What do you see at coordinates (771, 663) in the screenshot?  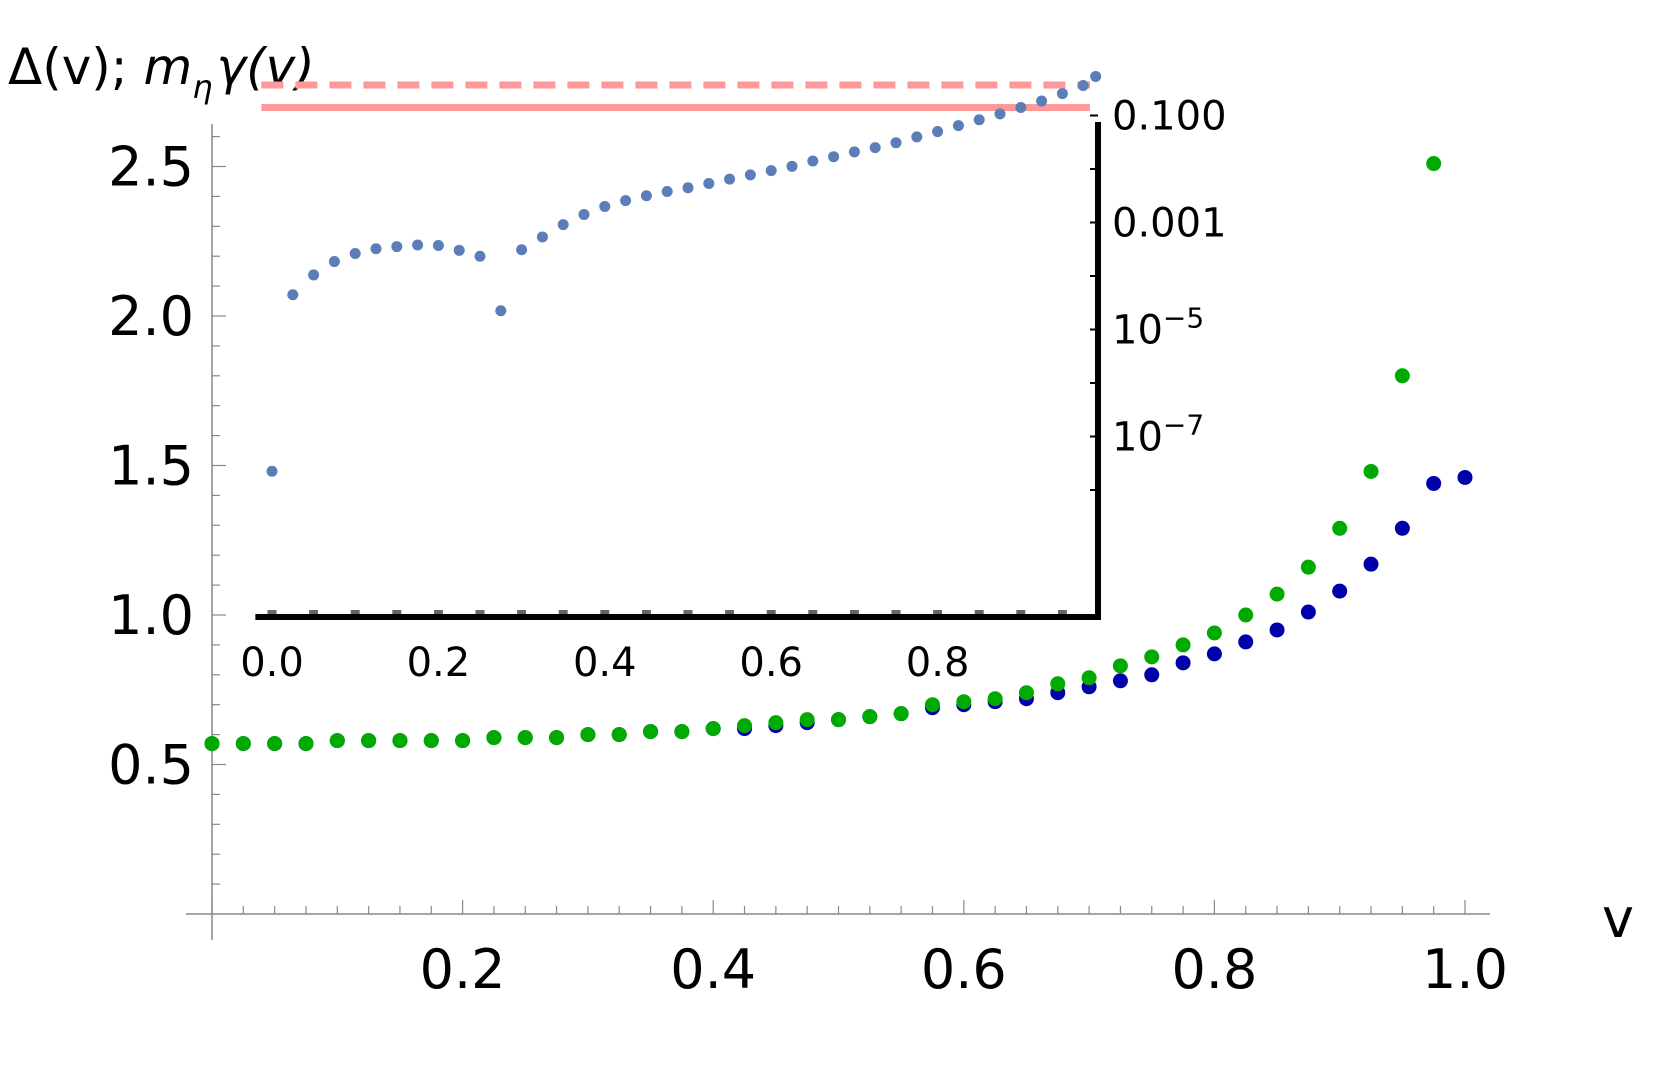 I see `inset-x-tick-label: 0.6` at bounding box center [771, 663].